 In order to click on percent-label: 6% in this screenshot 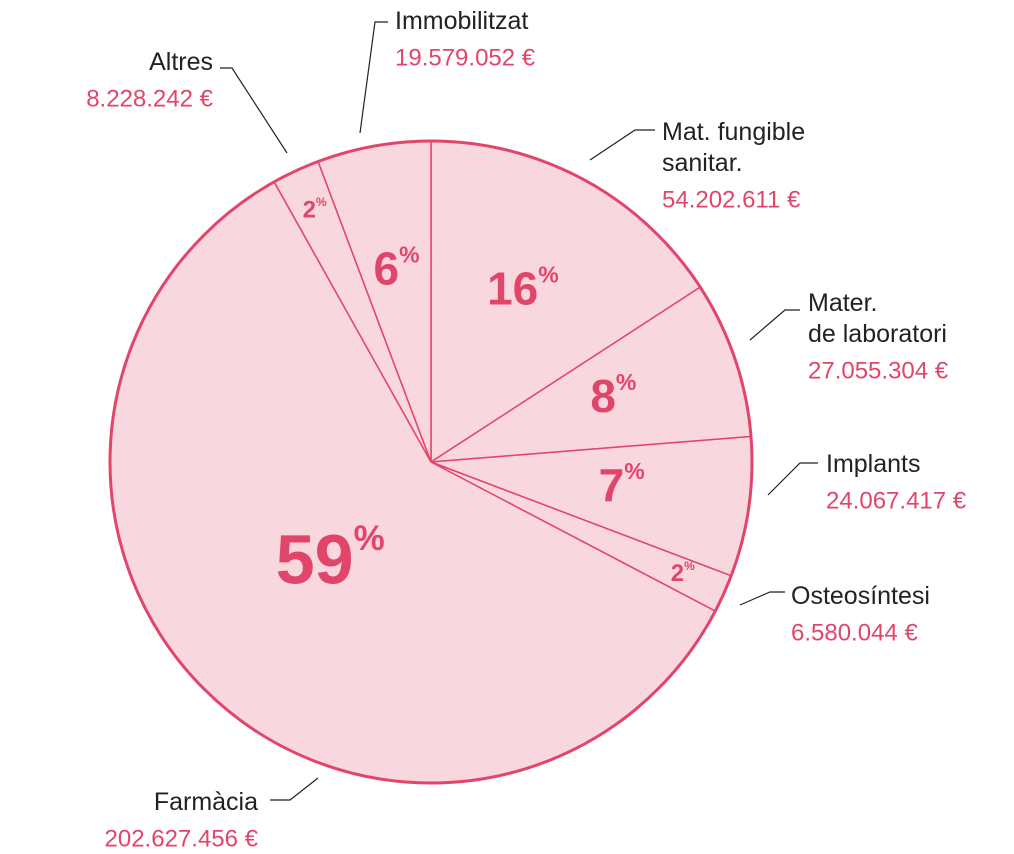, I will do `click(397, 267)`.